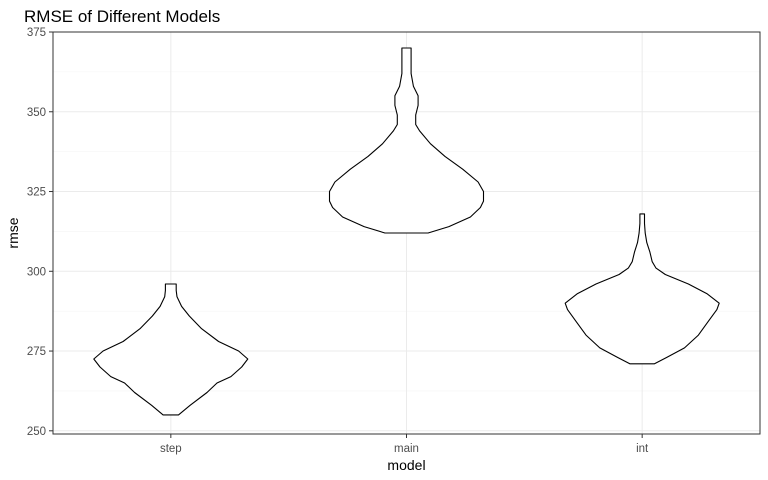 This screenshot has height=480, width=768. What do you see at coordinates (36, 352) in the screenshot?
I see `y-tick-label: 275` at bounding box center [36, 352].